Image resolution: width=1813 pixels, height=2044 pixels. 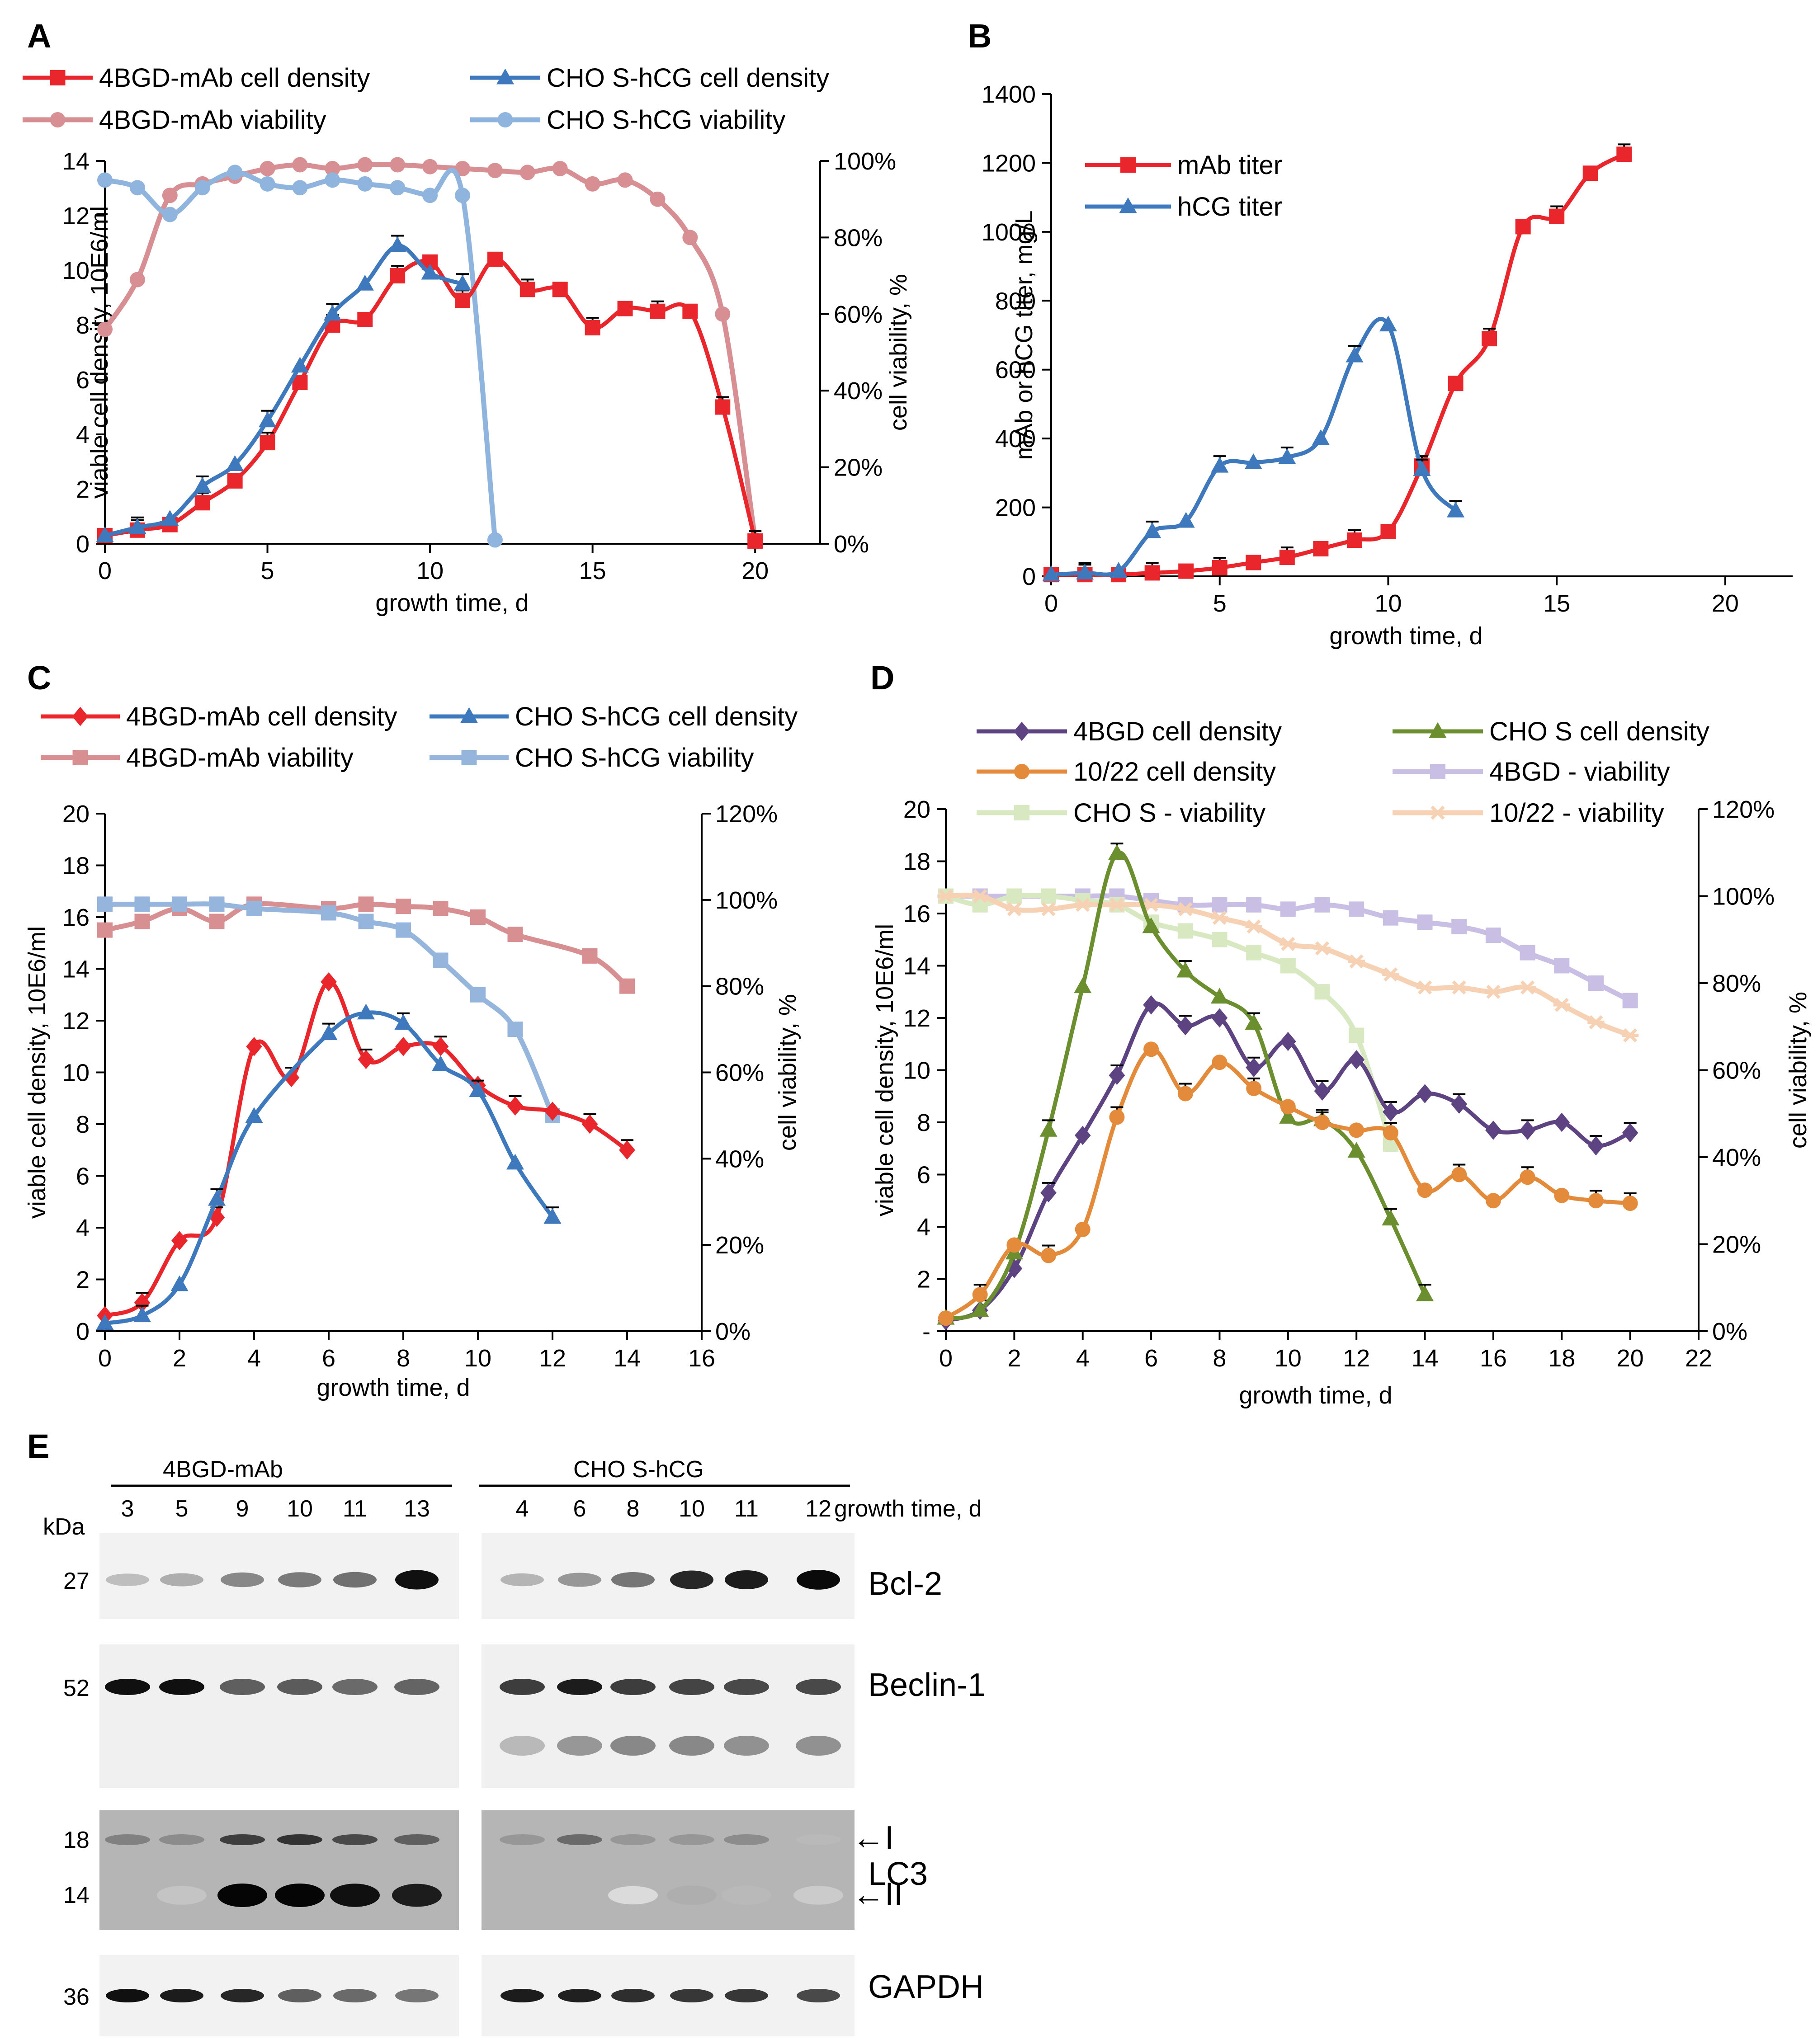 What do you see at coordinates (702, 1359) in the screenshot?
I see `x-tick-label: 16` at bounding box center [702, 1359].